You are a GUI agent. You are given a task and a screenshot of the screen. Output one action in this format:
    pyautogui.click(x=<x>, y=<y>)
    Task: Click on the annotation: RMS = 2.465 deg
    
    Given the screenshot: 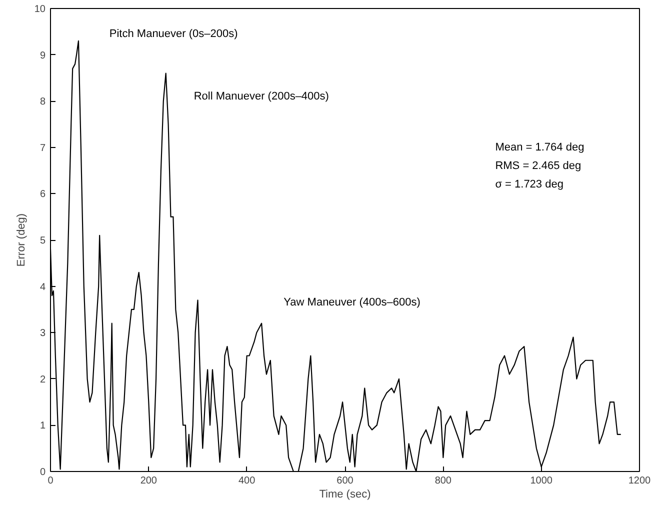 What is the action you would take?
    pyautogui.click(x=538, y=166)
    